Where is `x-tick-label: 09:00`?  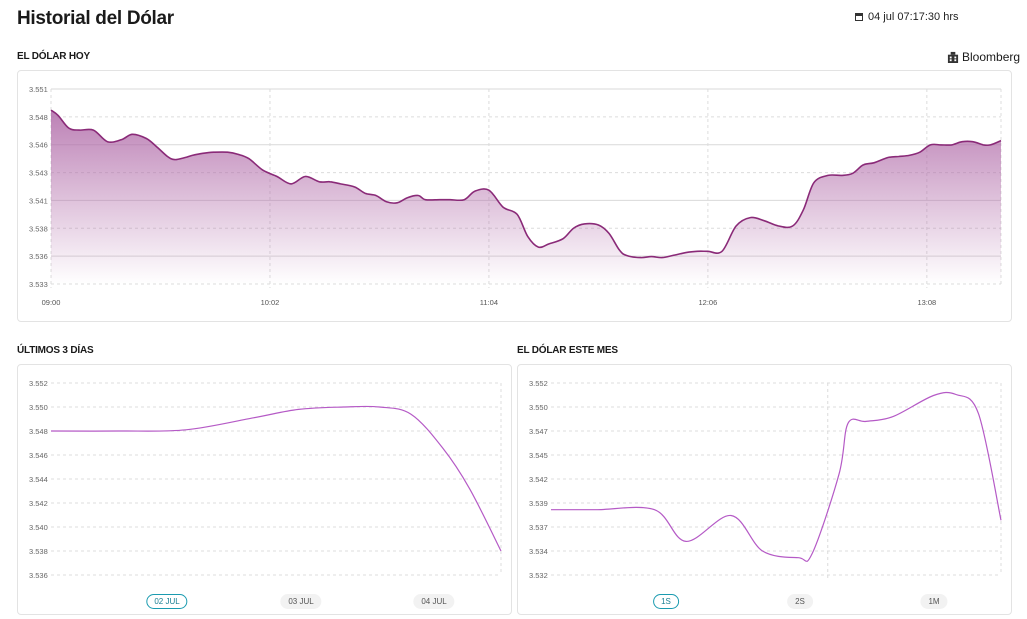 x-tick-label: 09:00 is located at coordinates (51, 302).